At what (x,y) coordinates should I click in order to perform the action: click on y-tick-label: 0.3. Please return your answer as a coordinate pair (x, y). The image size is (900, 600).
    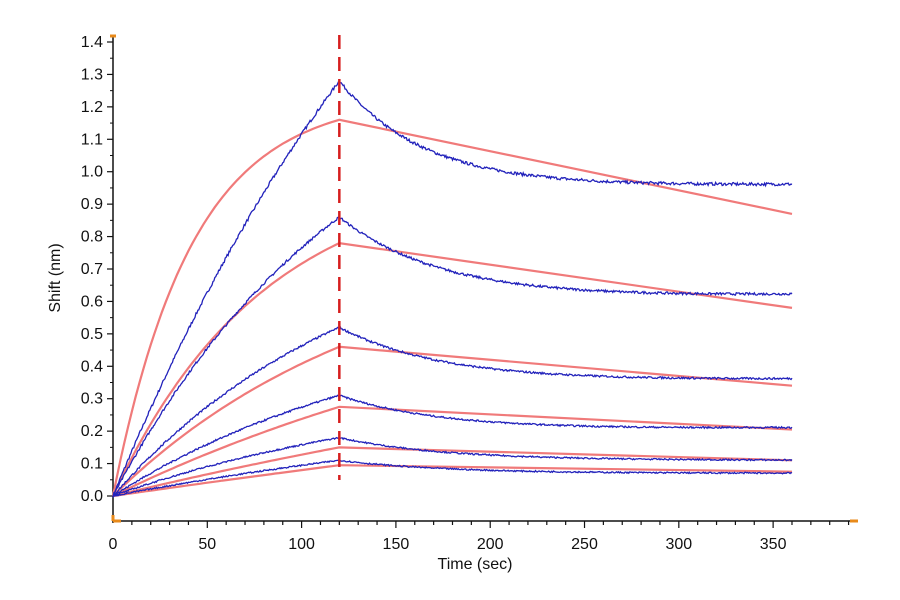
    Looking at the image, I should click on (92, 399).